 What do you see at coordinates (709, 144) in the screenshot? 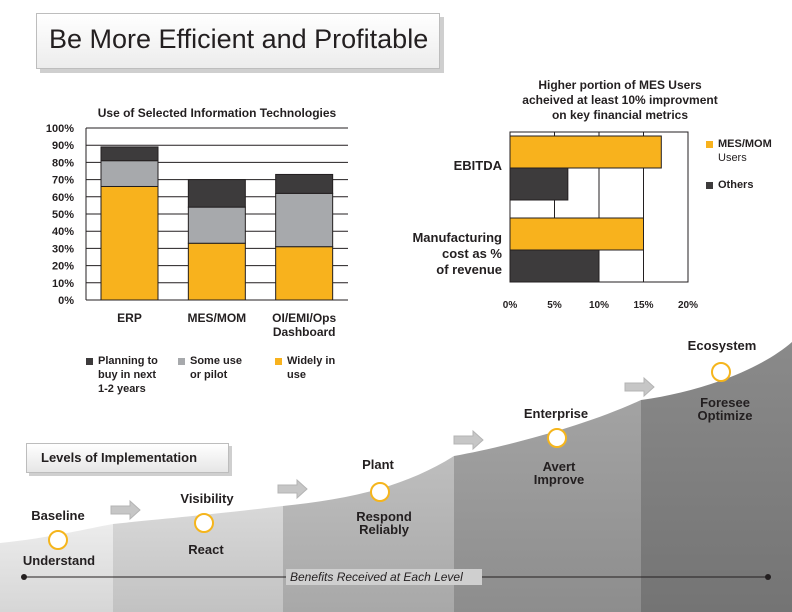
I see `legend-swatch-mes-users` at bounding box center [709, 144].